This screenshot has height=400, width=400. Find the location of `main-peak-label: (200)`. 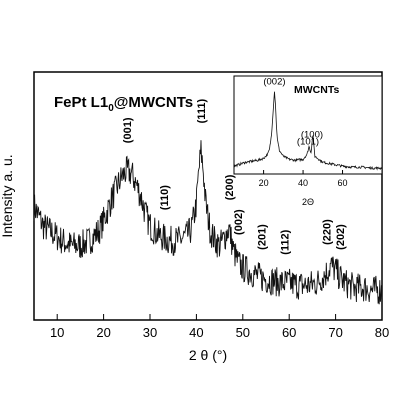

main-peak-label: (200) is located at coordinates (230, 187).